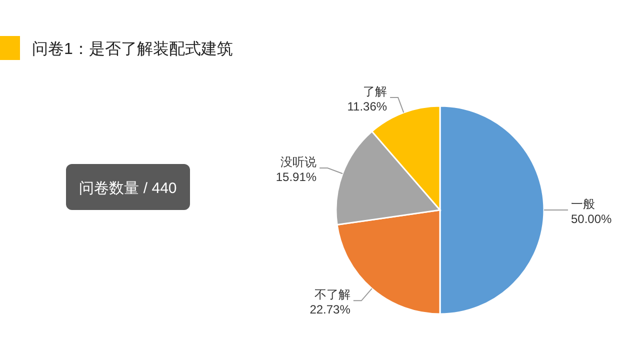 Image resolution: width=640 pixels, height=360 pixels. Describe the element at coordinates (128, 188) in the screenshot. I see `annotation: 问卷数量 / 440` at that location.